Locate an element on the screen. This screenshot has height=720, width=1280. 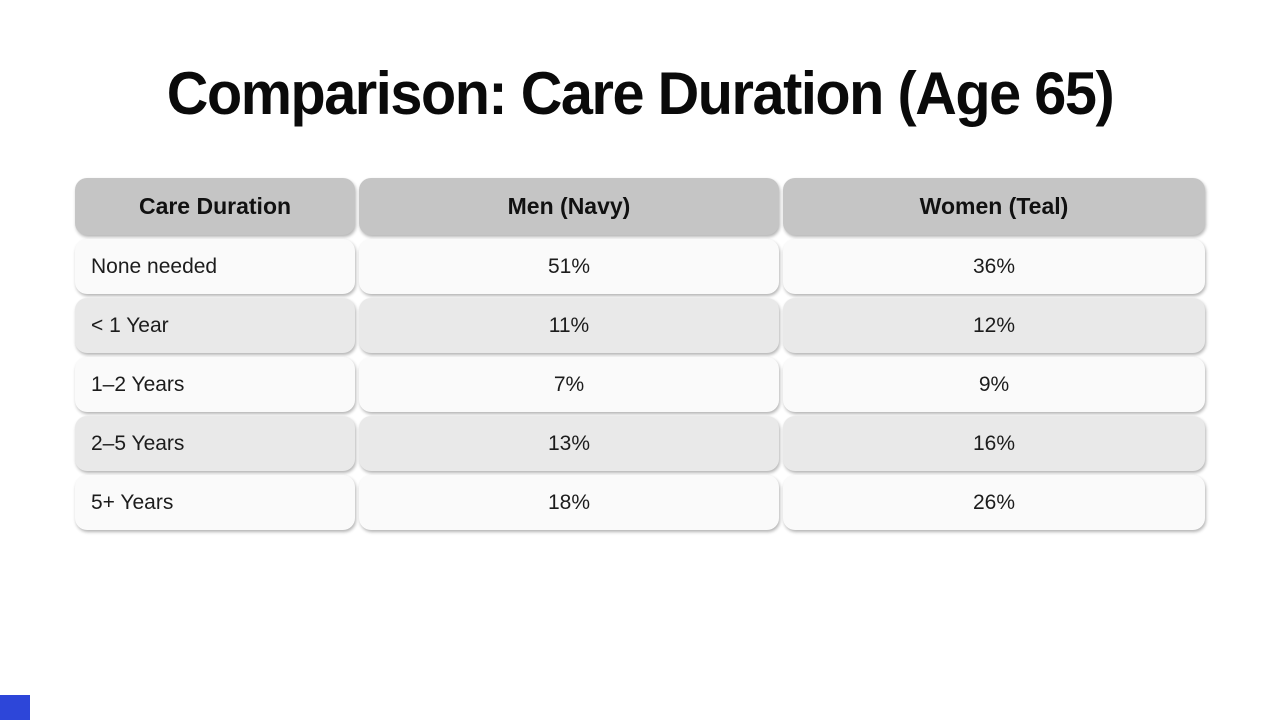
header-cell-2: Women (Teal) is located at coordinates (994, 206).